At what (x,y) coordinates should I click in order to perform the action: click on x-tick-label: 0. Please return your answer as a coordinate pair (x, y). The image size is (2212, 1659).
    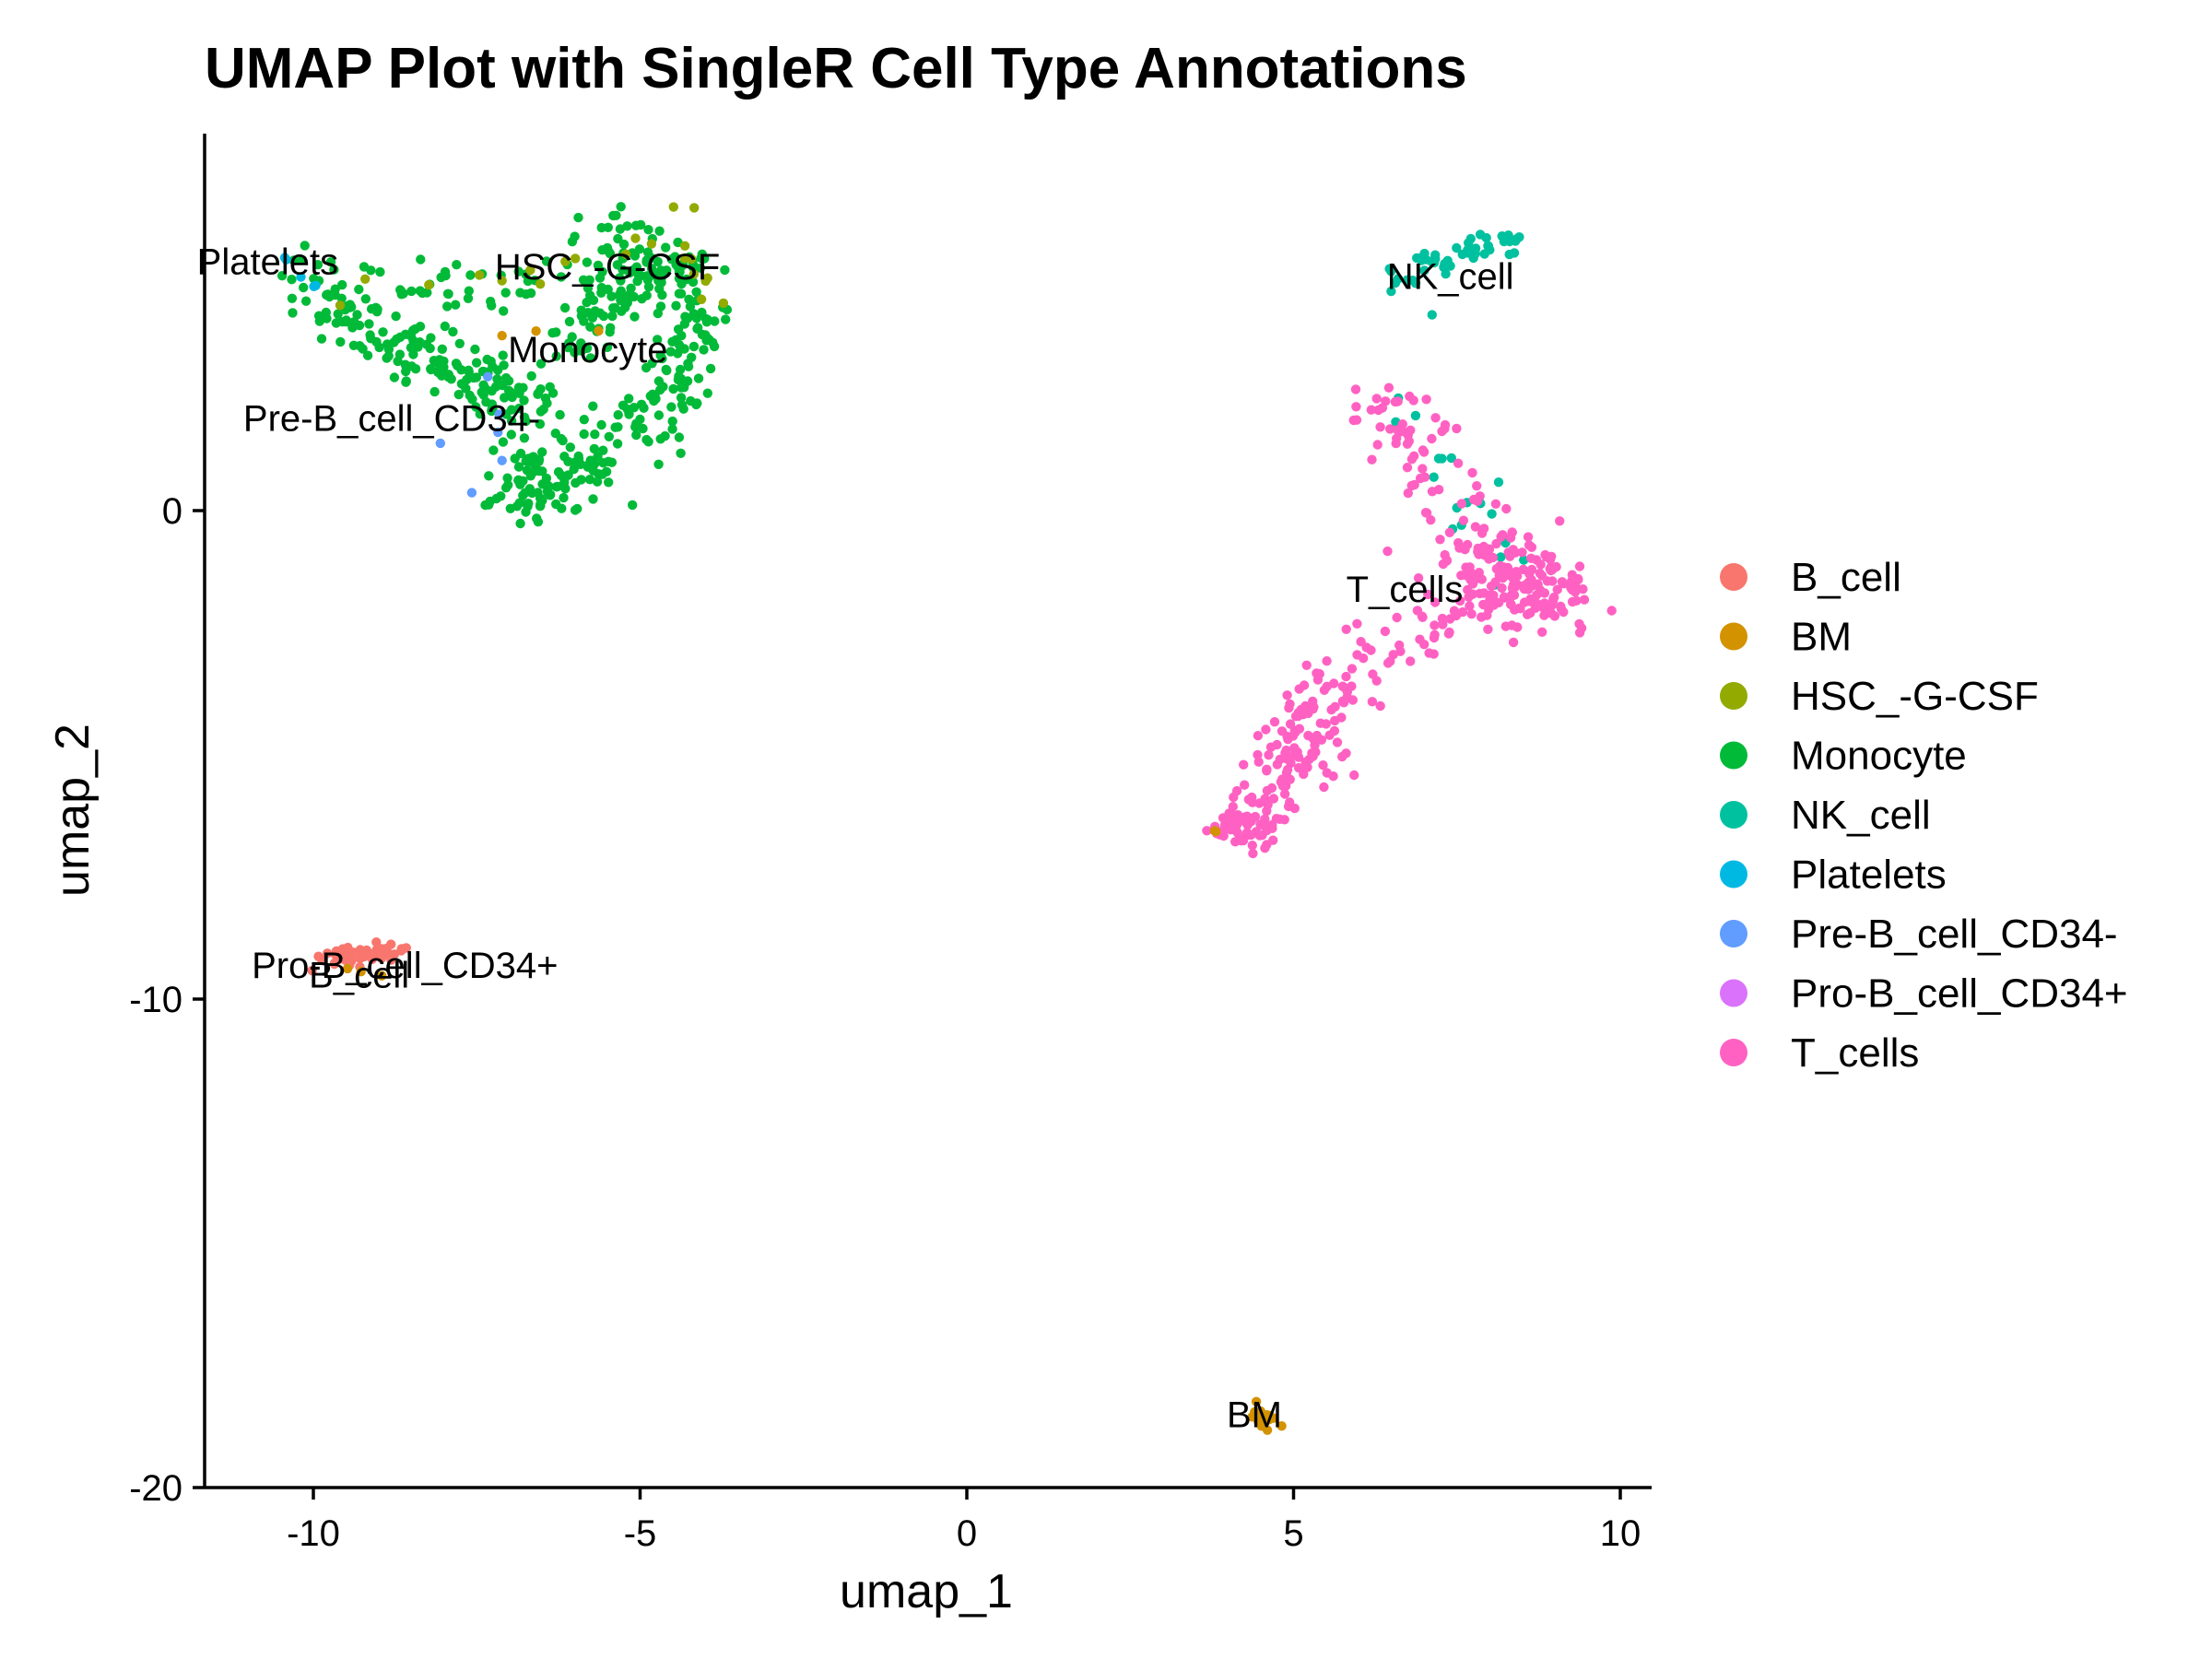
    Looking at the image, I should click on (967, 1533).